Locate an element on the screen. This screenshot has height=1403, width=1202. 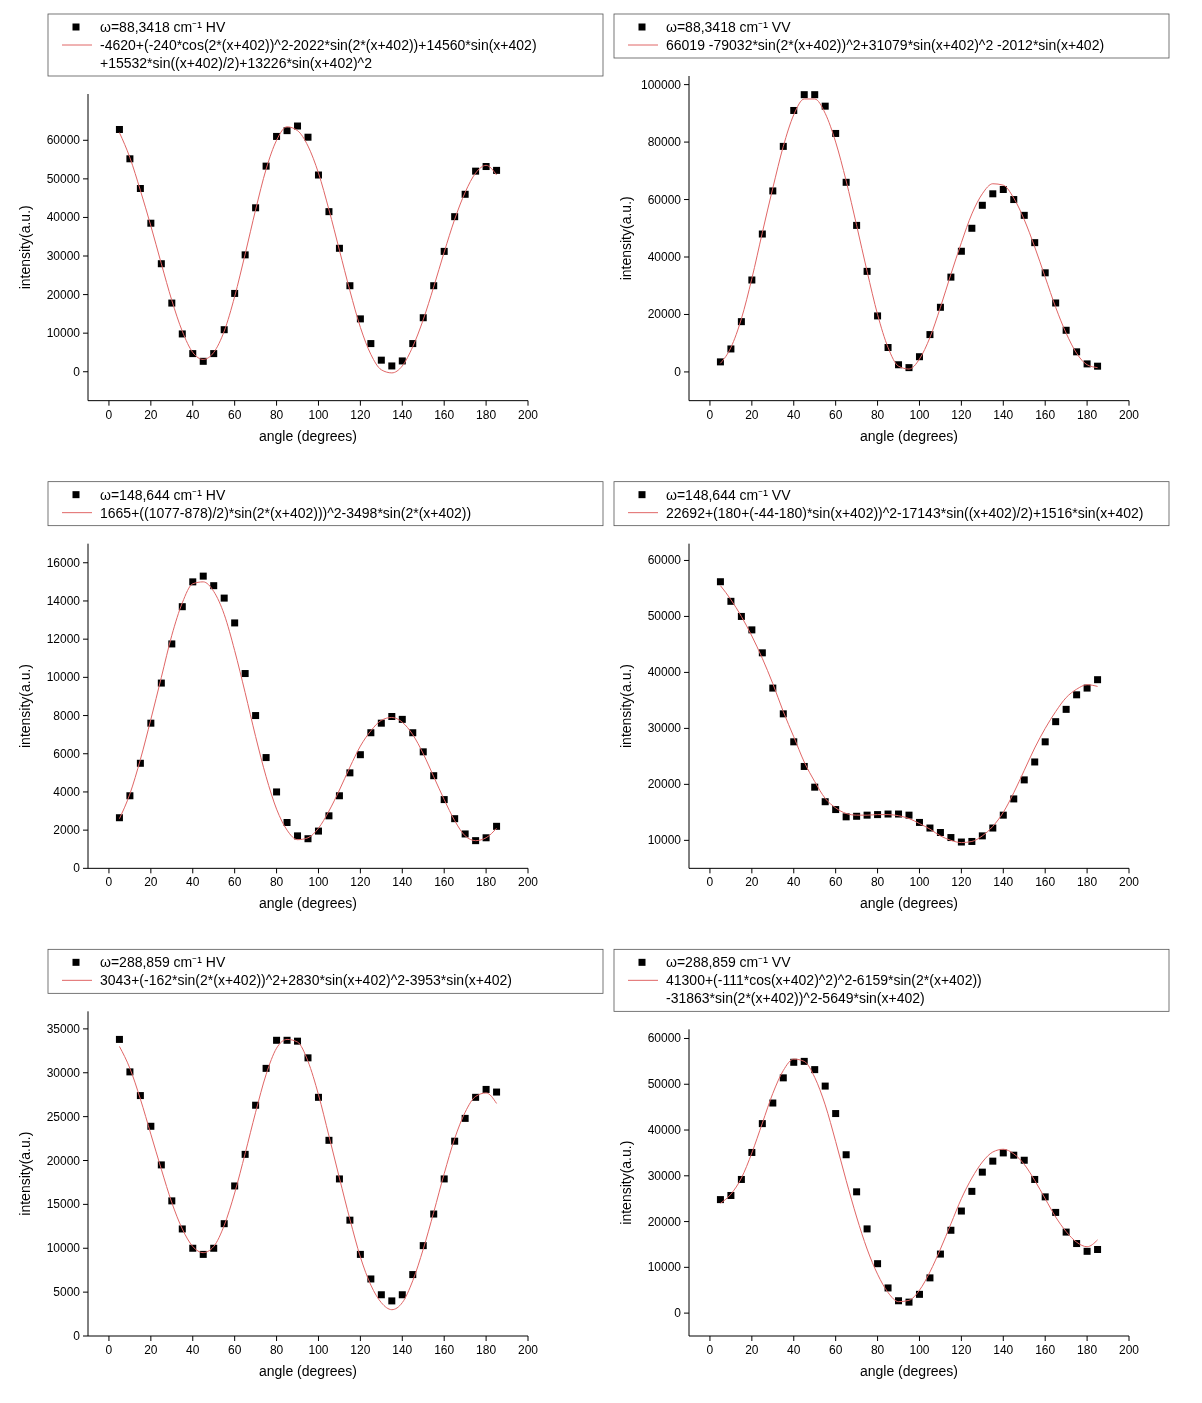
y-tick-label: 15000 is located at coordinates (63, 1204).